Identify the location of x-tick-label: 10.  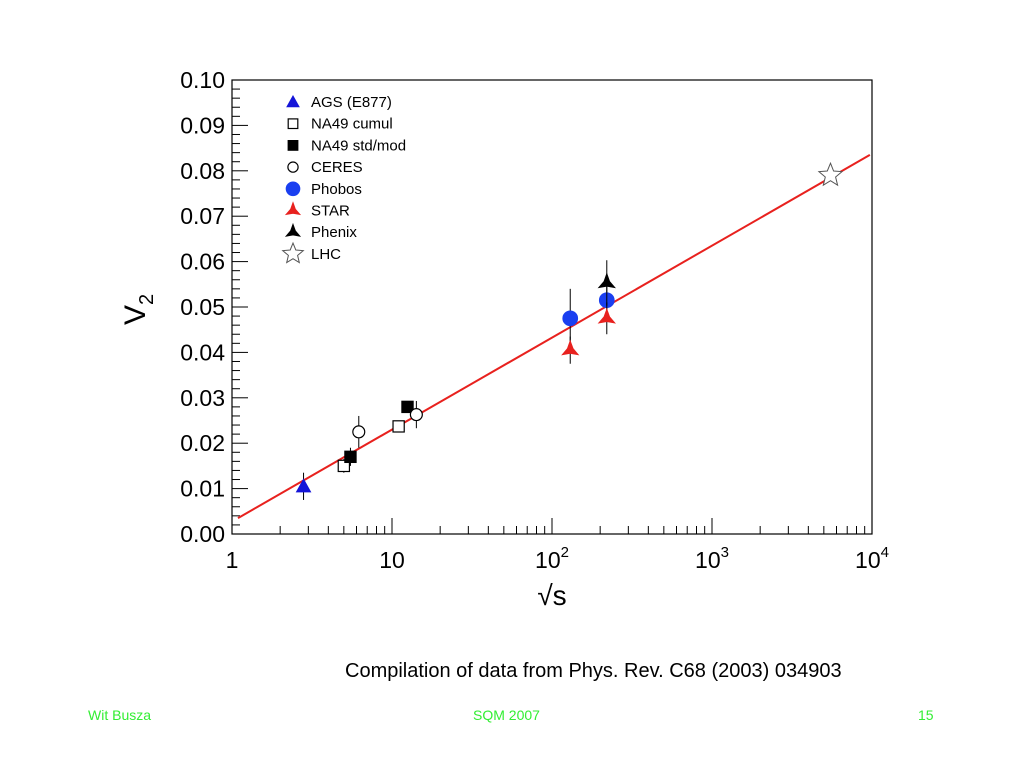
(392, 560).